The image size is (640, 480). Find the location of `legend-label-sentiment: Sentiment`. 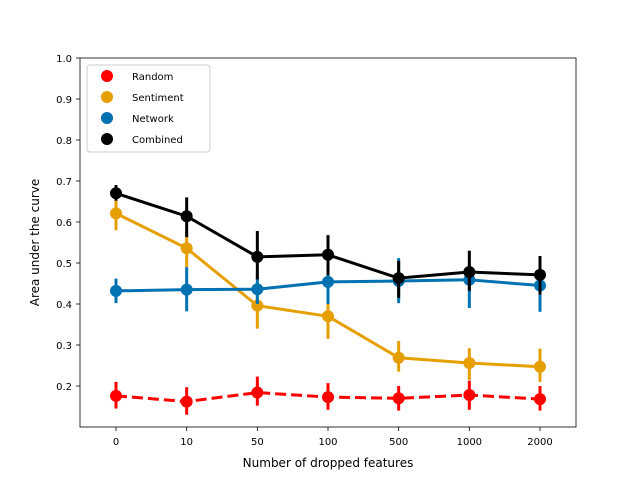

legend-label-sentiment: Sentiment is located at coordinates (158, 98).